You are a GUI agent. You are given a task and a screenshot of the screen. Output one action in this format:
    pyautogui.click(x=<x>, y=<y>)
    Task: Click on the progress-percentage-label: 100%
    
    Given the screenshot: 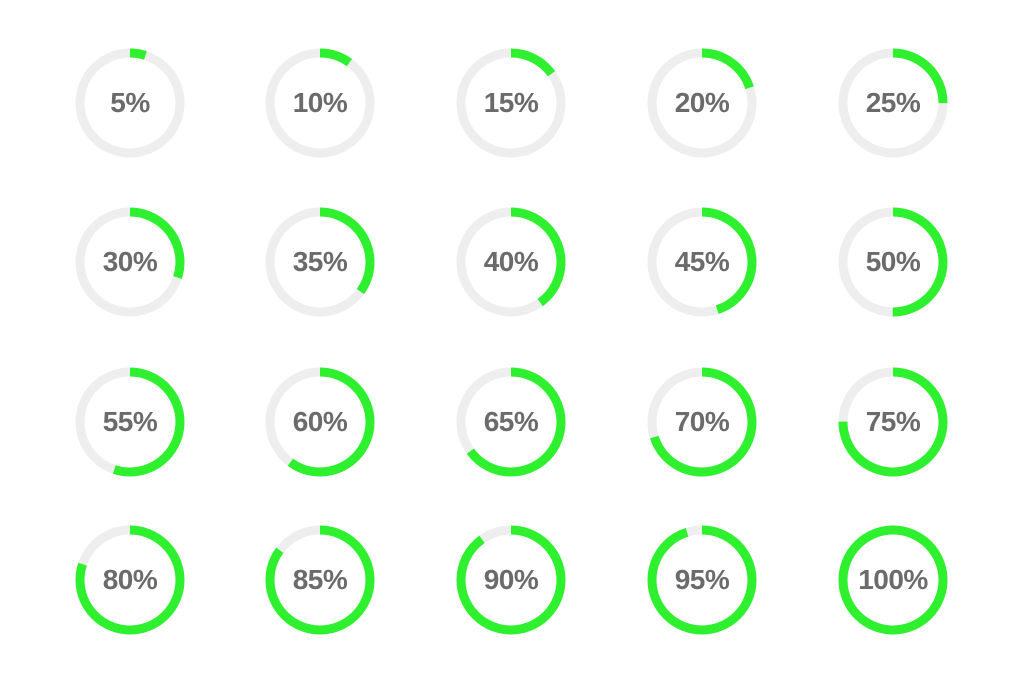 What is the action you would take?
    pyautogui.click(x=893, y=579)
    